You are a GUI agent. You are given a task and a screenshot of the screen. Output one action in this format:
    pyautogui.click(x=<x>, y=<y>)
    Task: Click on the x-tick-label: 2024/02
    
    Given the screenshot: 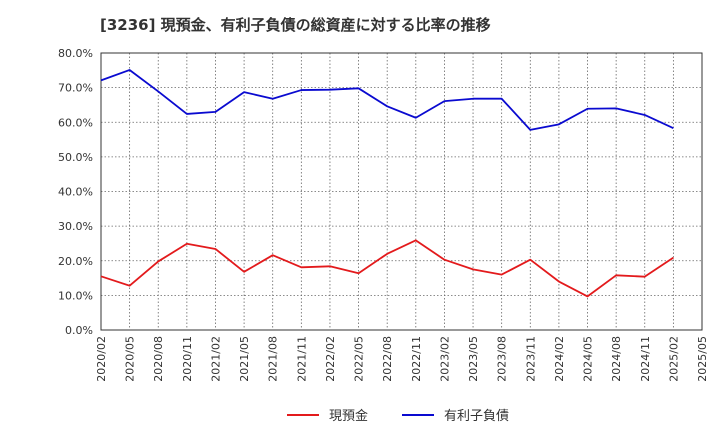 What is the action you would take?
    pyautogui.click(x=559, y=359)
    